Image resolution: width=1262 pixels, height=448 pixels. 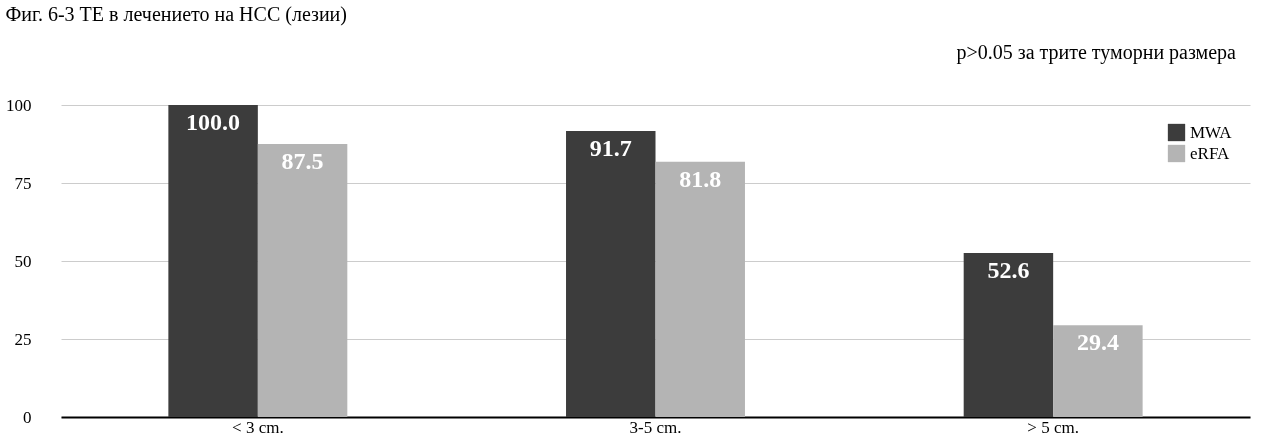 What do you see at coordinates (1053, 427) in the screenshot?
I see `x-tick-label: > 5 cm.` at bounding box center [1053, 427].